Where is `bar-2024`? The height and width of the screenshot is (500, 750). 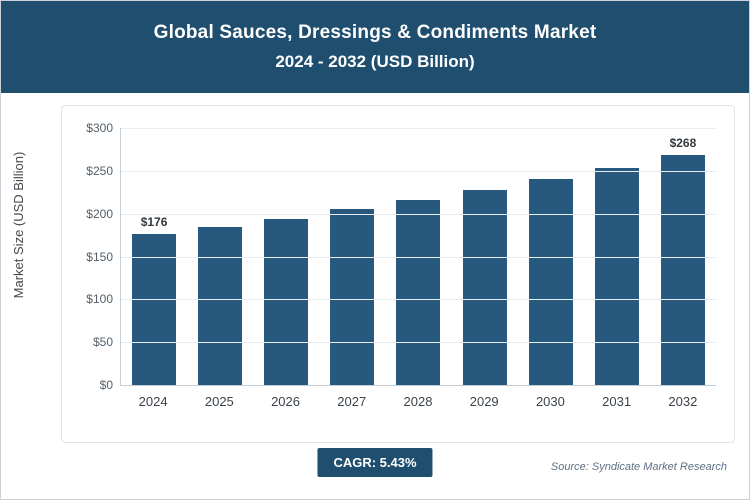 bar-2024 is located at coordinates (154, 309).